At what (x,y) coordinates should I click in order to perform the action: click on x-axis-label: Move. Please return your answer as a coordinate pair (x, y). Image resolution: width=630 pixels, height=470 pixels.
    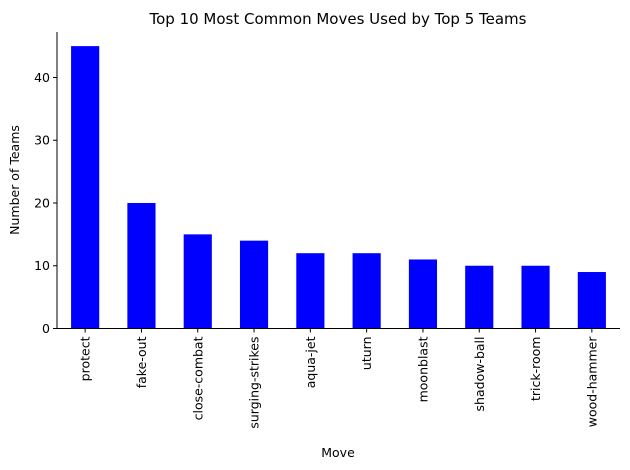
    Looking at the image, I should click on (338, 452).